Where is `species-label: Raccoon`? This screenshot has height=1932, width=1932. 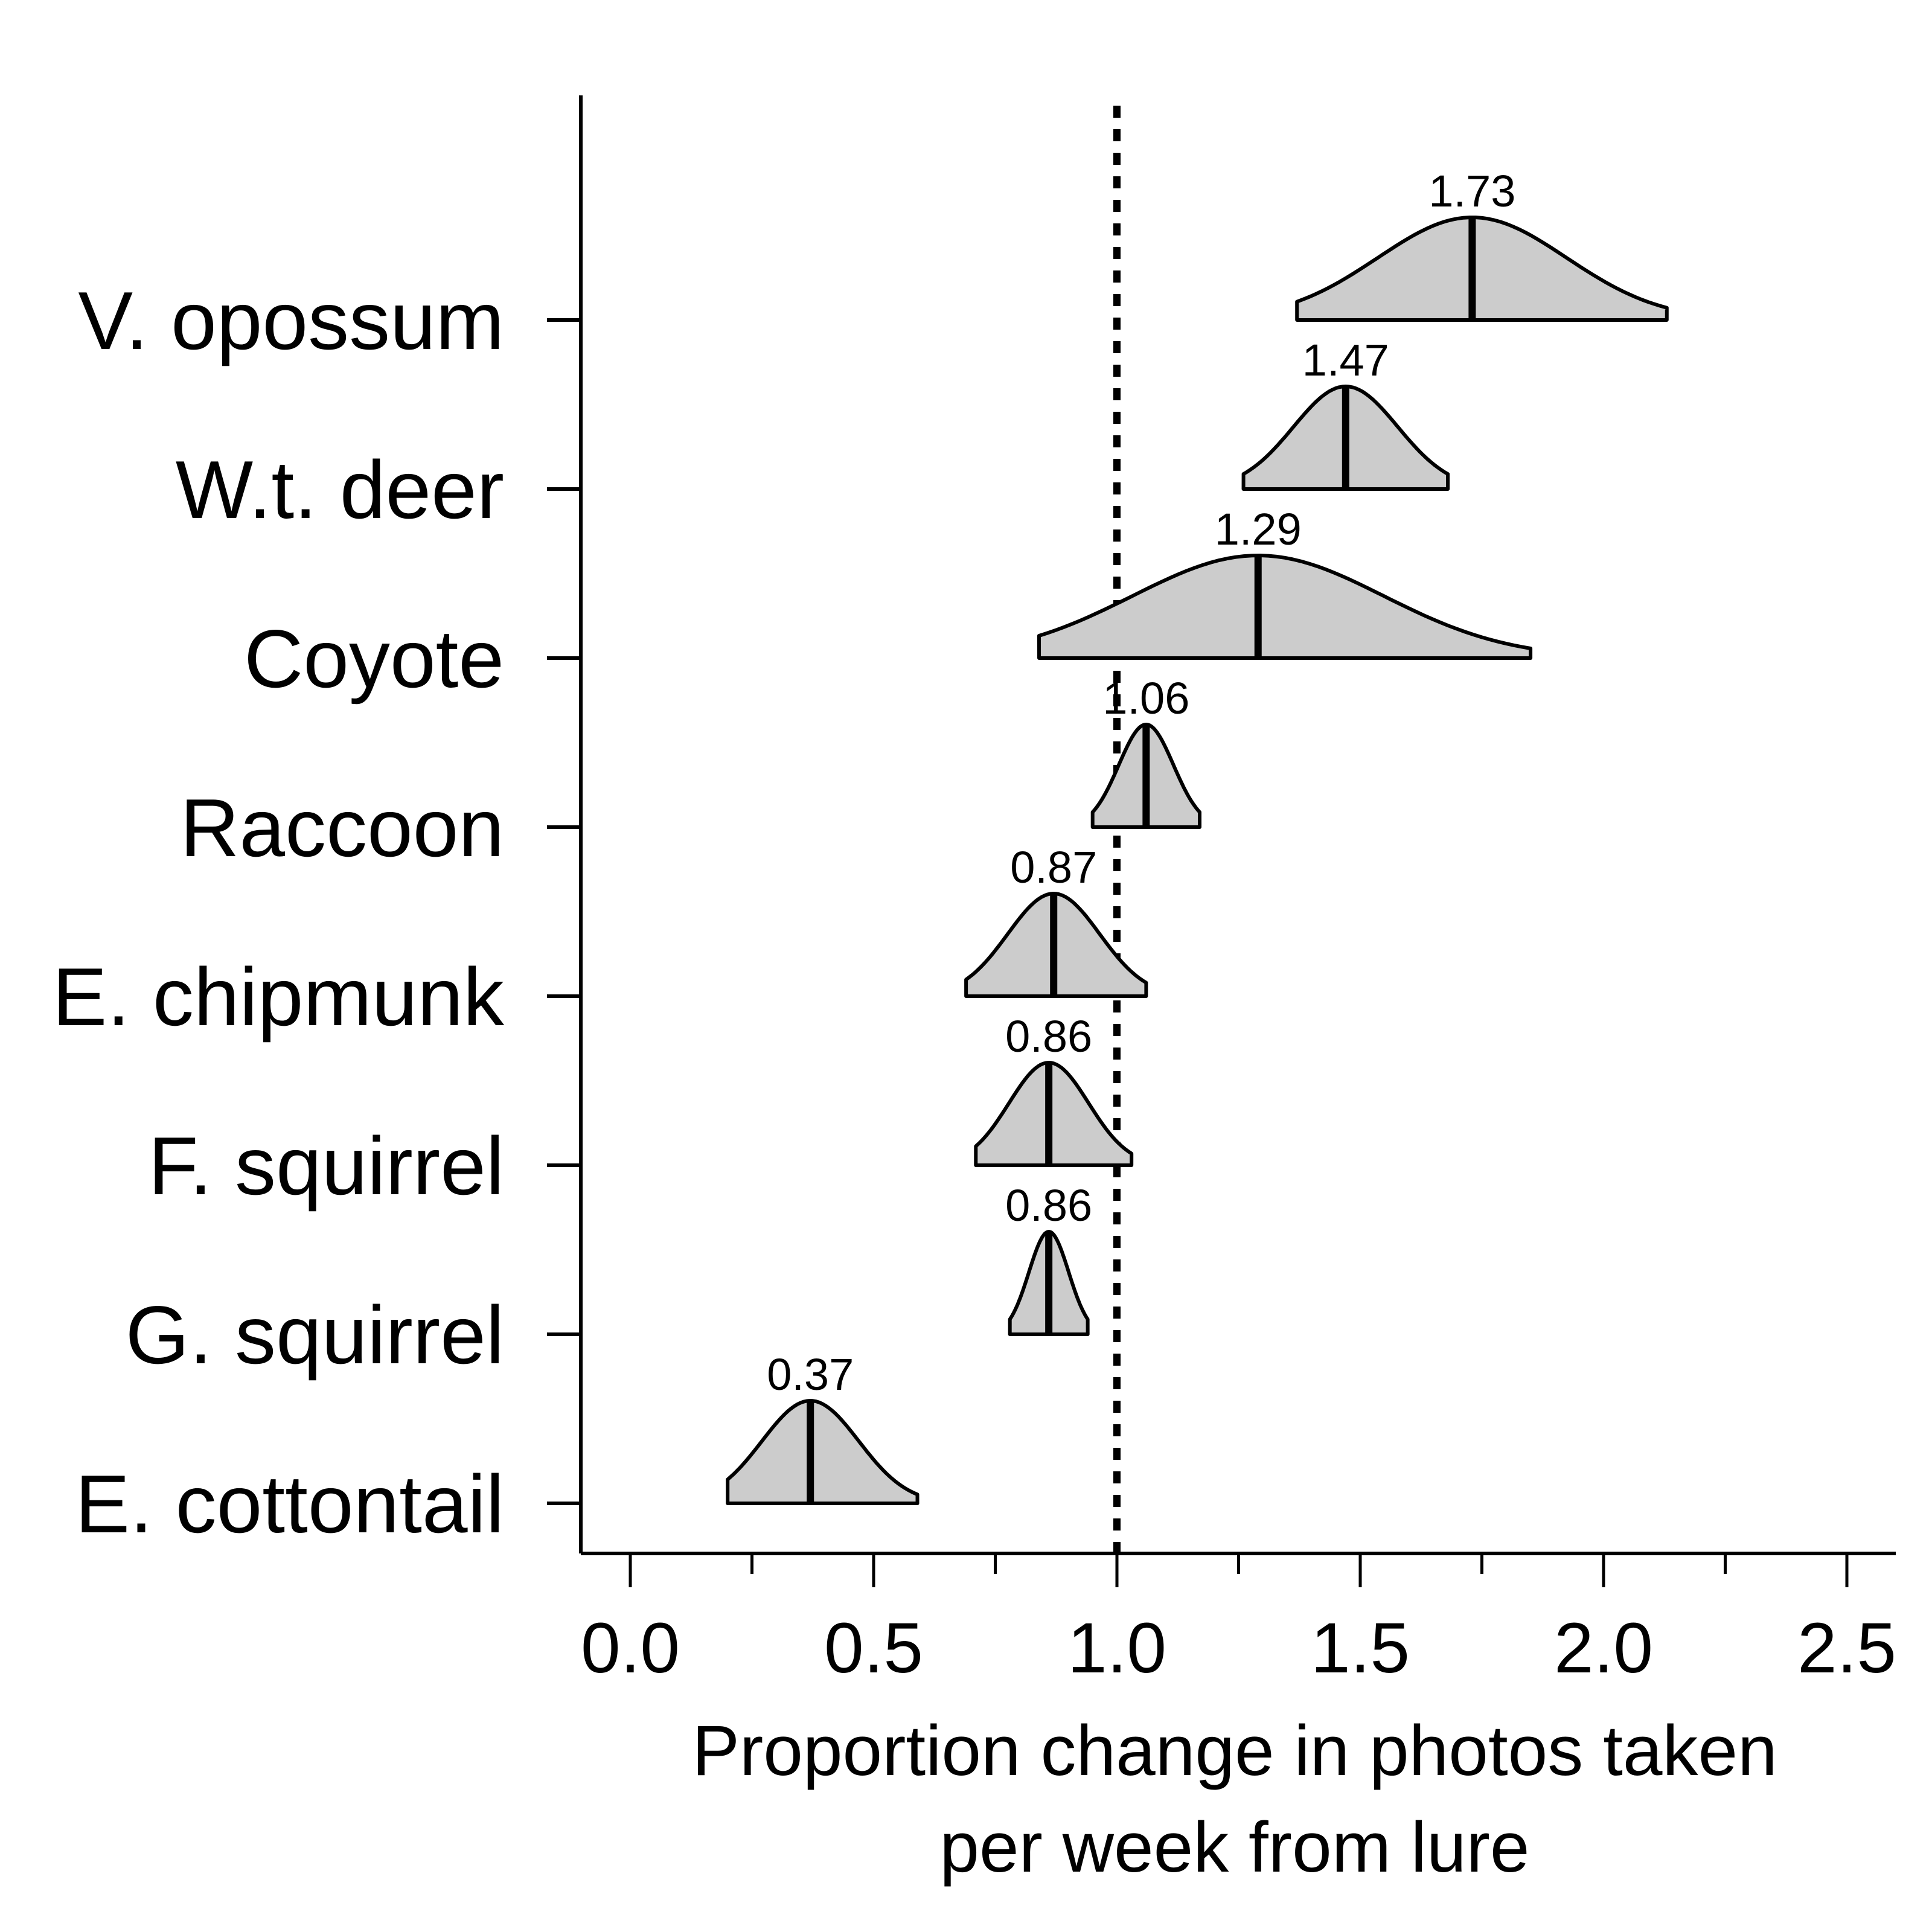 species-label: Raccoon is located at coordinates (342, 828).